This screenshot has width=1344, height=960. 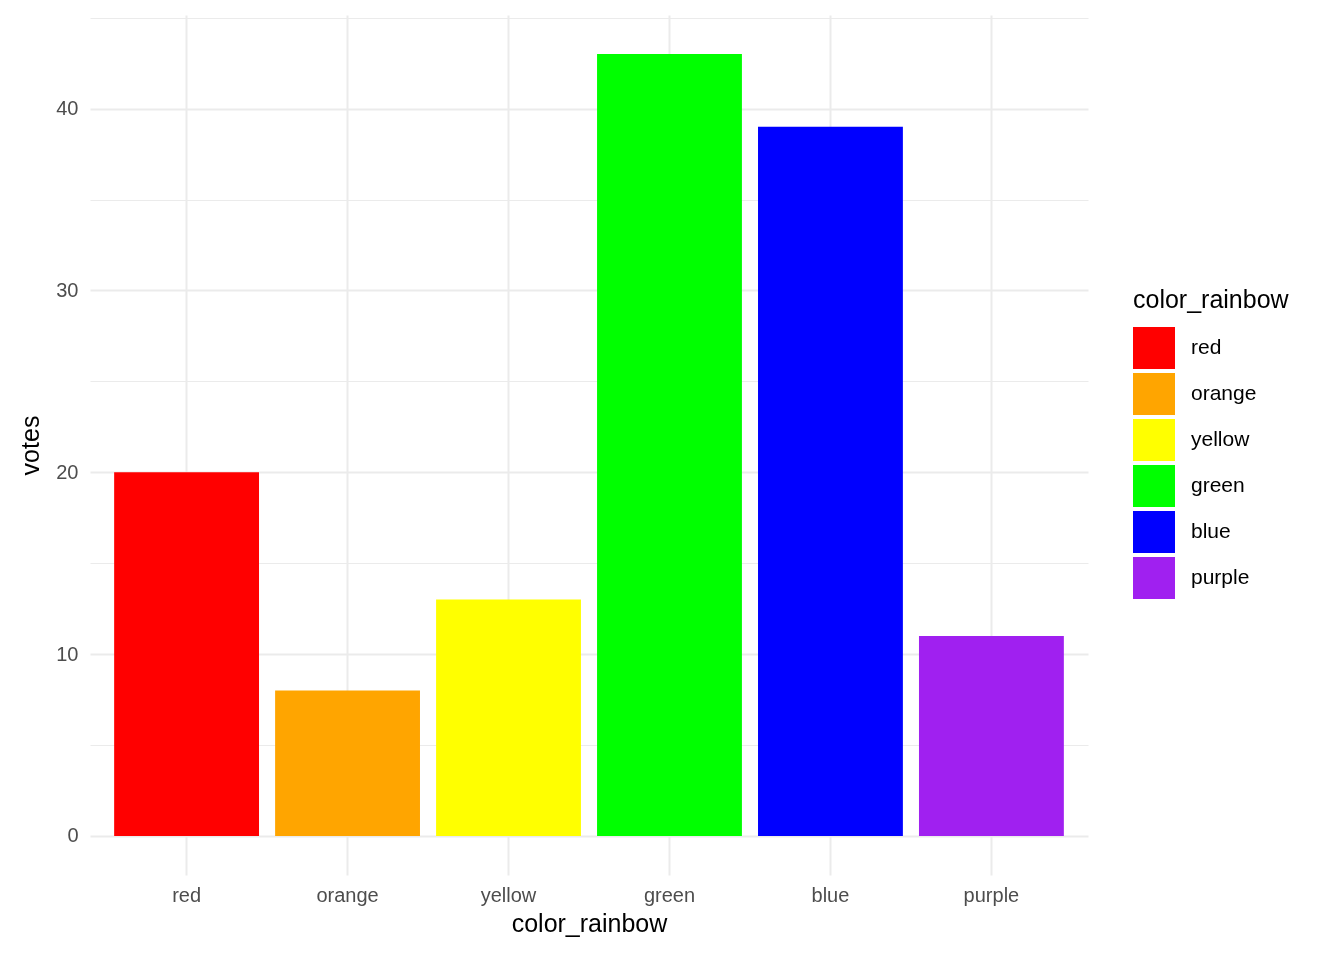 I want to click on legend-label: yellow, so click(x=1221, y=438).